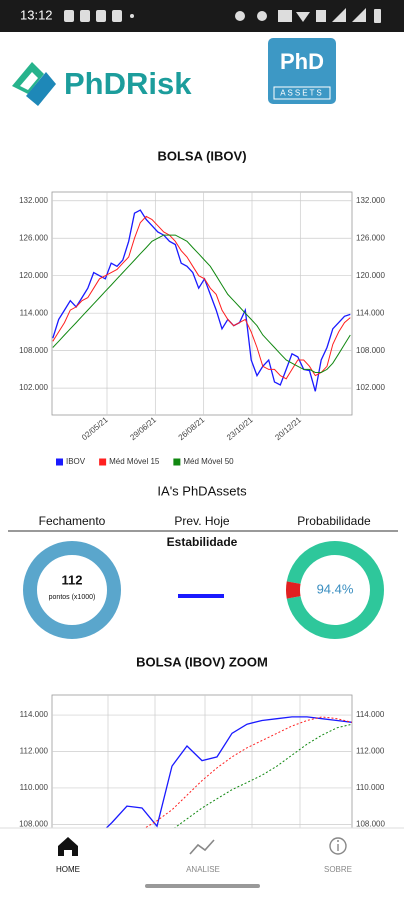  Describe the element at coordinates (370, 237) in the screenshot. I see `y2-tick-label: 126.000` at that location.